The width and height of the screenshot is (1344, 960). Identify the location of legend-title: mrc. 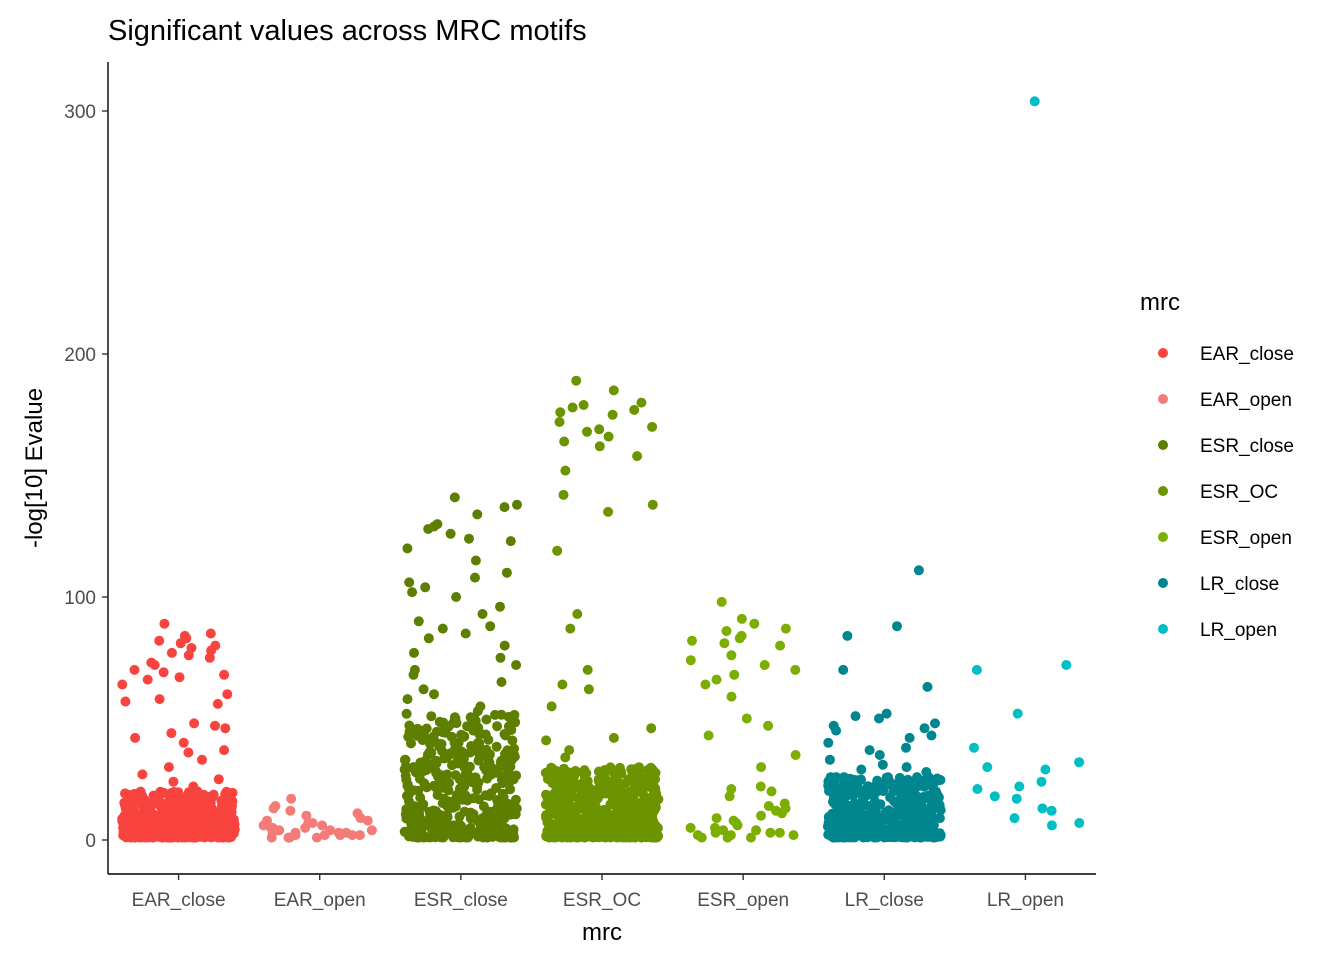
(1160, 302).